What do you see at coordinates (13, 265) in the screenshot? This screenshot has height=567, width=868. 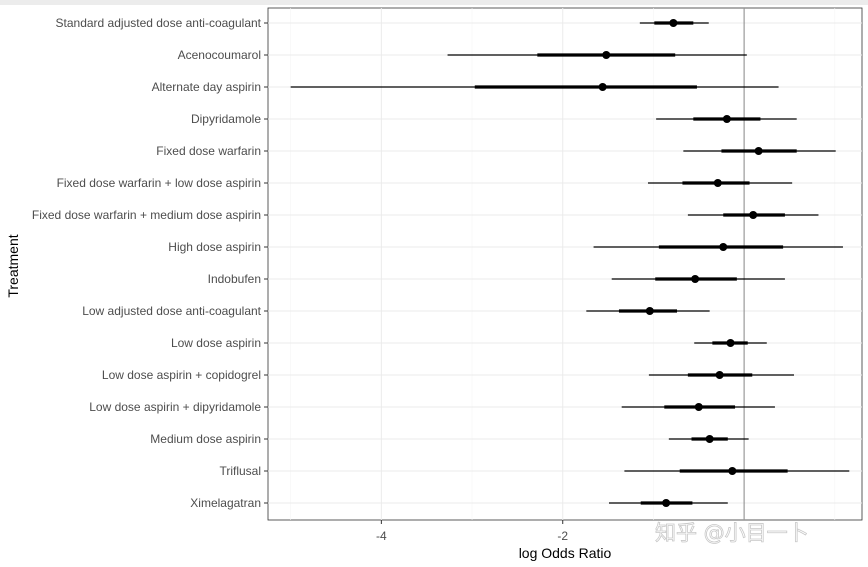 I see `y-axis-title: Treatment` at bounding box center [13, 265].